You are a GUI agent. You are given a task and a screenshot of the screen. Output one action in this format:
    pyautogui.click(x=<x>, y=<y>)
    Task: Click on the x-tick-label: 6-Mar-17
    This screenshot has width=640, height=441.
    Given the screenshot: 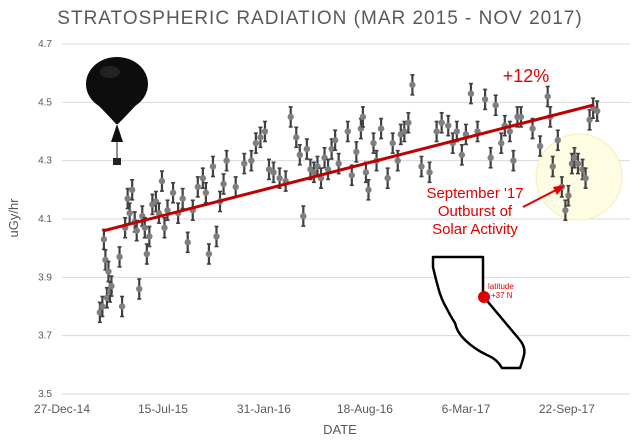 What is the action you would take?
    pyautogui.click(x=466, y=409)
    